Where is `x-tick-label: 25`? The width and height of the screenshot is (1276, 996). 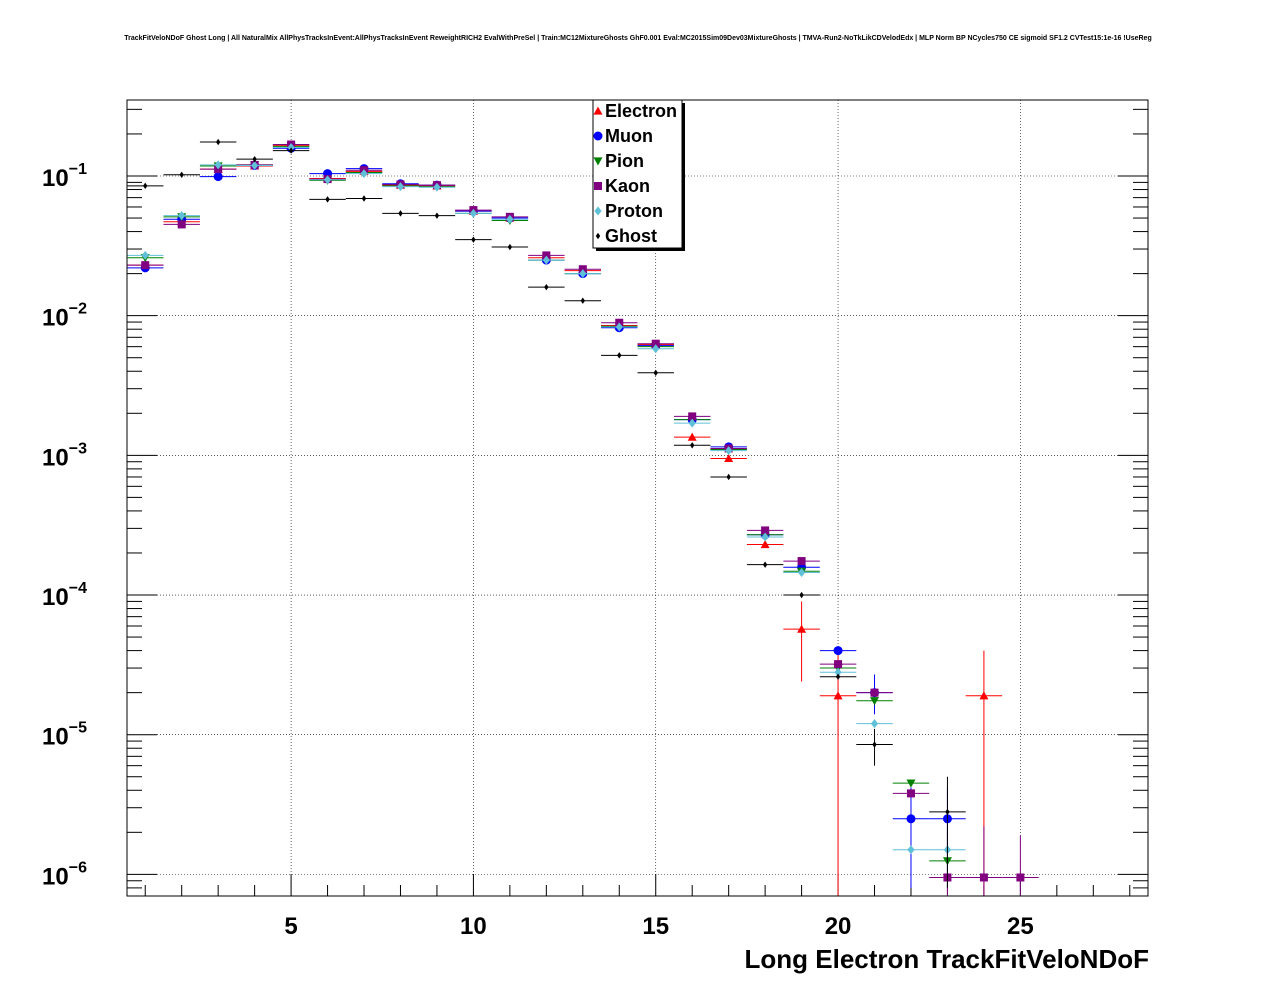 x-tick-label: 25 is located at coordinates (1020, 926).